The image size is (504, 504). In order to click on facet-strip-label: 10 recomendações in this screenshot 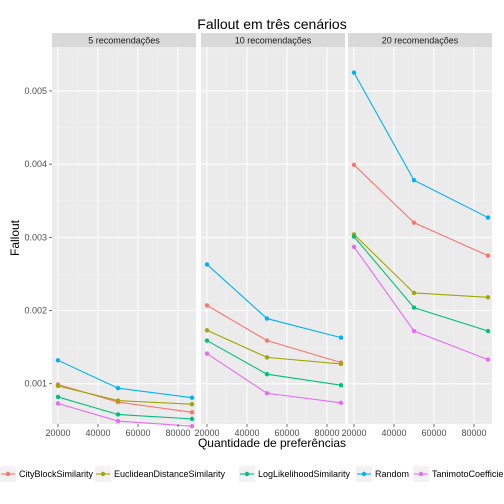, I will do `click(273, 41)`.